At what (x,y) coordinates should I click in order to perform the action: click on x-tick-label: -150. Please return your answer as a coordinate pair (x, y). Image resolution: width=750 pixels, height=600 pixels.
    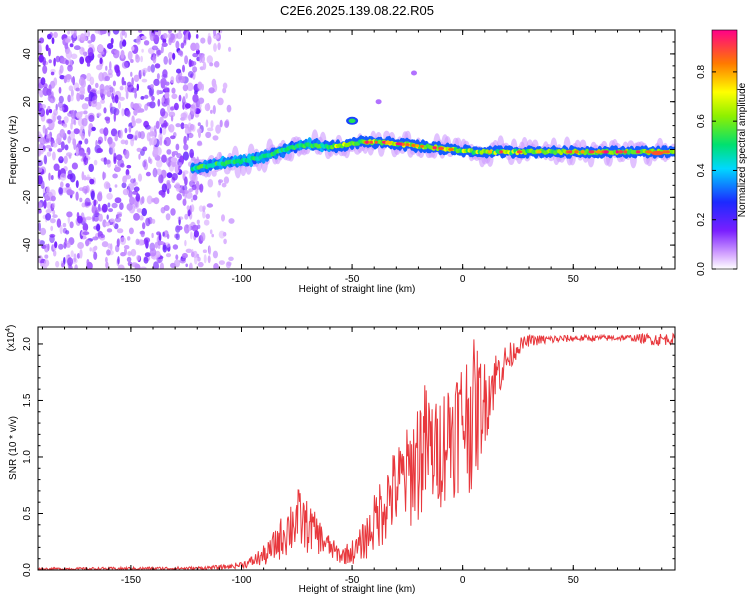
    Looking at the image, I should click on (131, 580).